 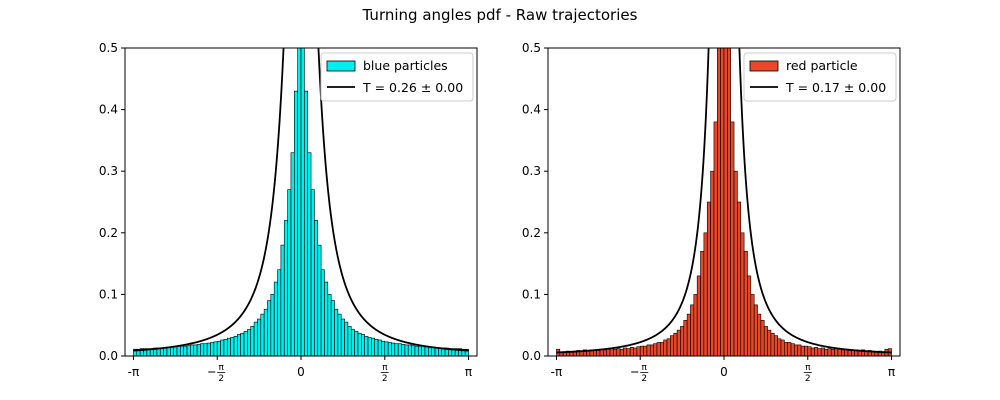 What do you see at coordinates (412, 87) in the screenshot?
I see `legend-label-fit: T = 0.26 ± 0.00` at bounding box center [412, 87].